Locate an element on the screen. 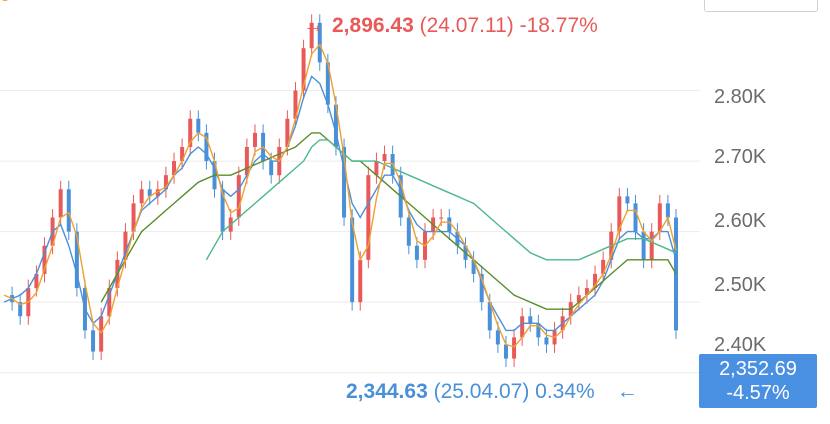  current-price: 2,352.69 is located at coordinates (758, 369).